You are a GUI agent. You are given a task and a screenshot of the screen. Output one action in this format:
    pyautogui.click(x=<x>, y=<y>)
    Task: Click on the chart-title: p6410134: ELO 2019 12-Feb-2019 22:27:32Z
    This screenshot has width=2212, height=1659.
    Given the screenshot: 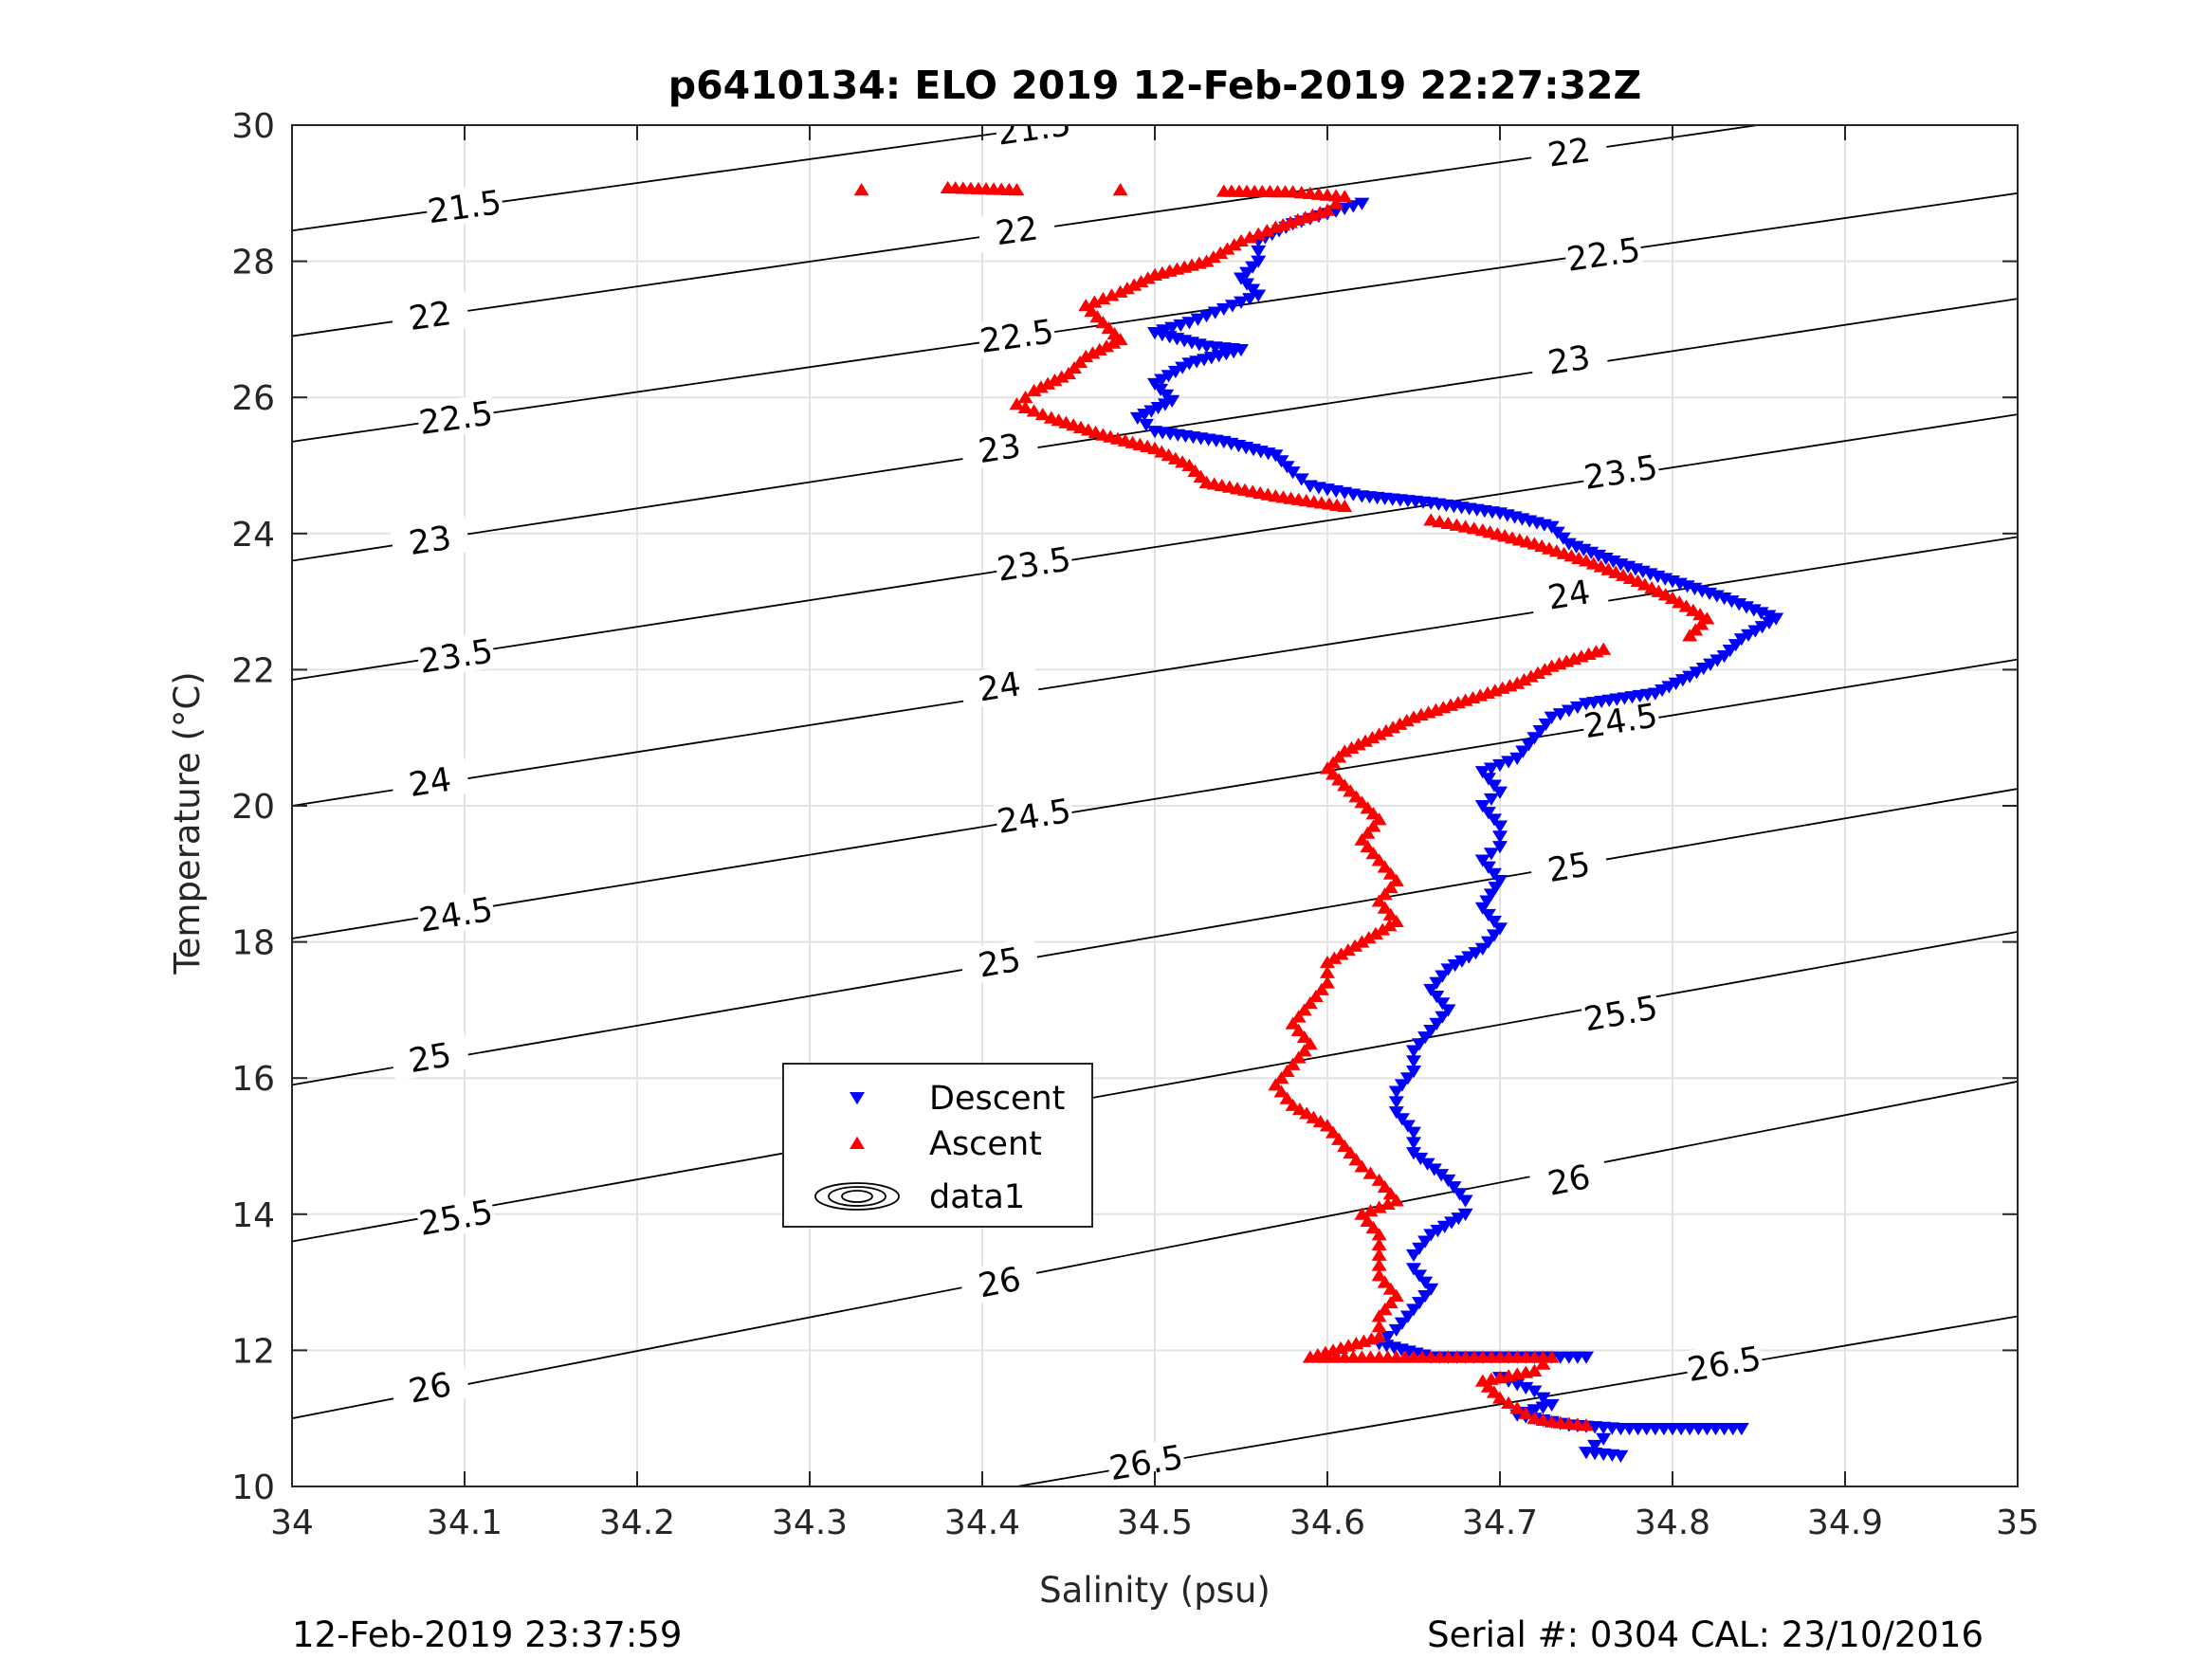 What is the action you would take?
    pyautogui.click(x=1155, y=85)
    